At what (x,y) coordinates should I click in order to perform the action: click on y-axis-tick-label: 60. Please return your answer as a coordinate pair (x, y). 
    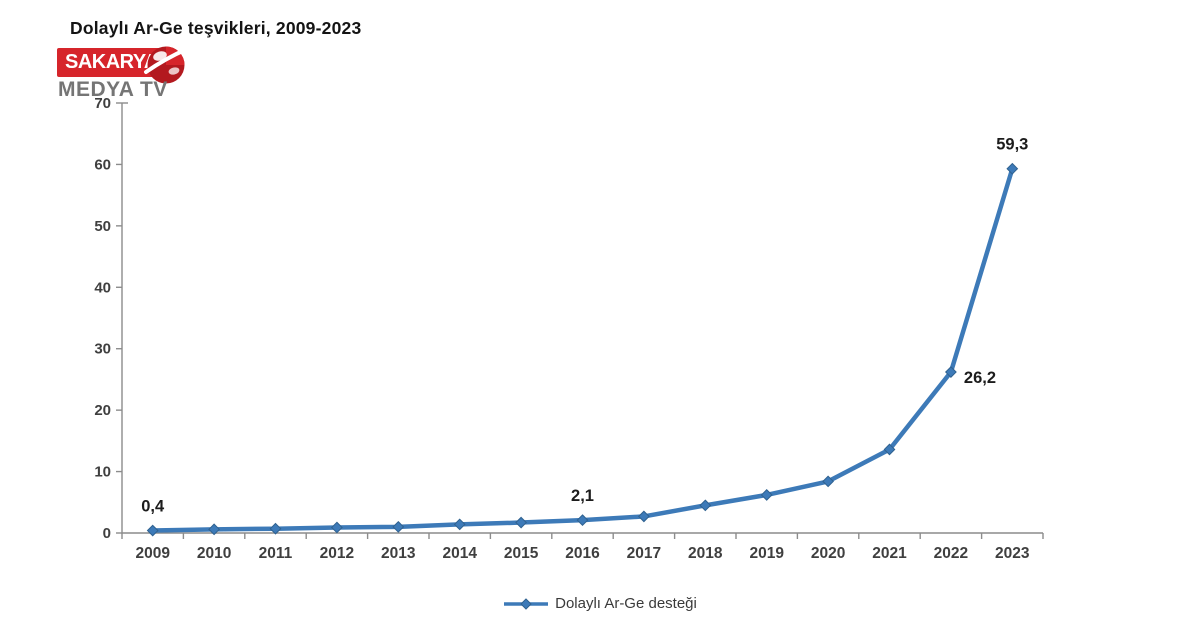
    Looking at the image, I should click on (102, 164).